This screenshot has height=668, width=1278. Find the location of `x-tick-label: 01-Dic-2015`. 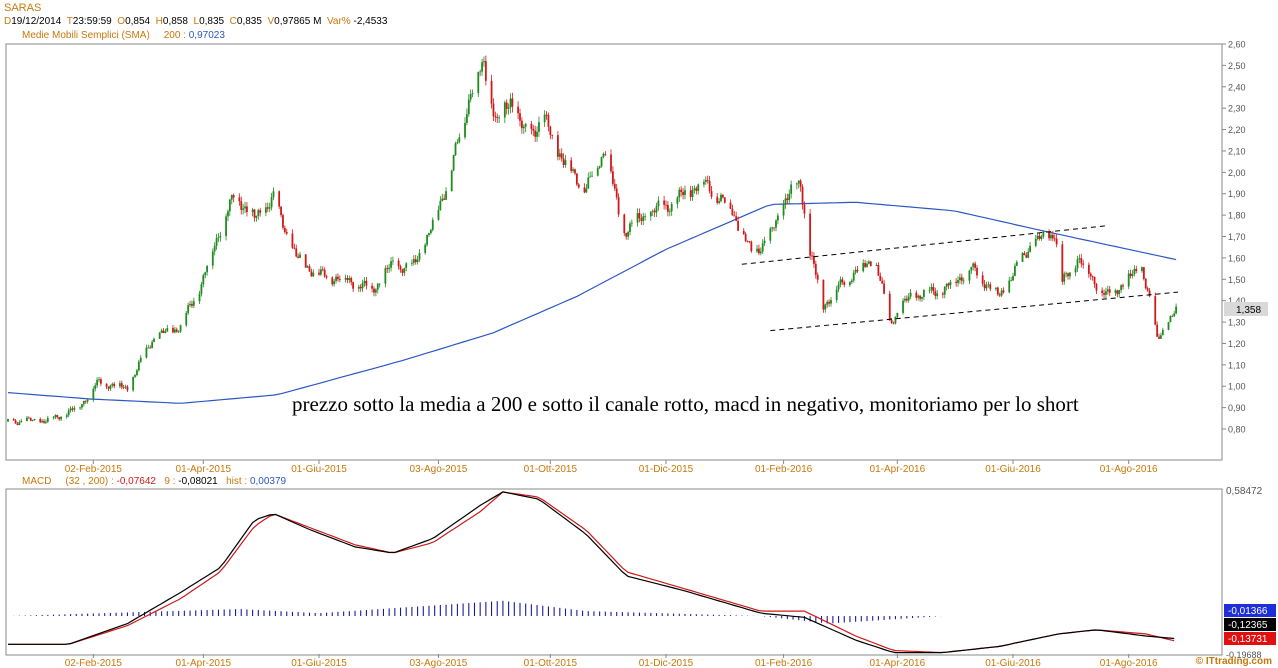

x-tick-label: 01-Dic-2015 is located at coordinates (666, 469).